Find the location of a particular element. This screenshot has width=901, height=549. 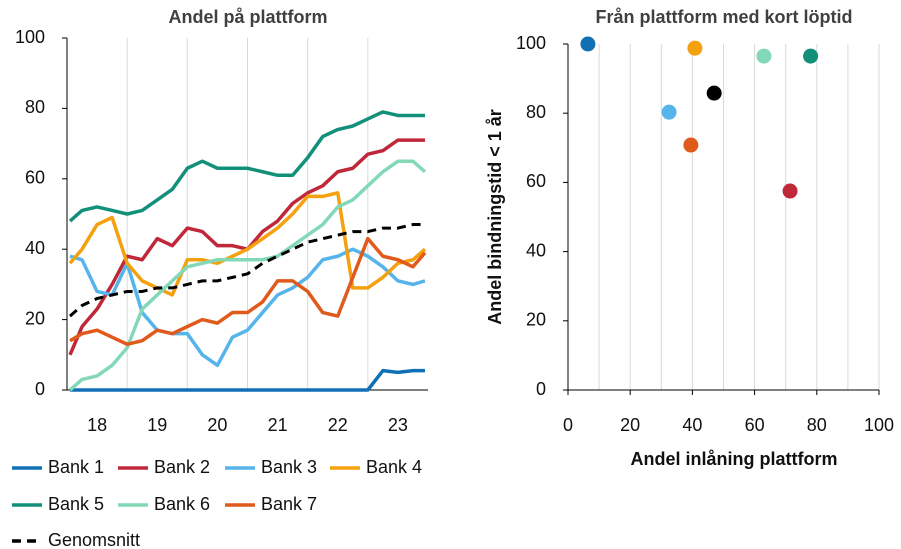

legend-label: Bank 6 is located at coordinates (182, 504).